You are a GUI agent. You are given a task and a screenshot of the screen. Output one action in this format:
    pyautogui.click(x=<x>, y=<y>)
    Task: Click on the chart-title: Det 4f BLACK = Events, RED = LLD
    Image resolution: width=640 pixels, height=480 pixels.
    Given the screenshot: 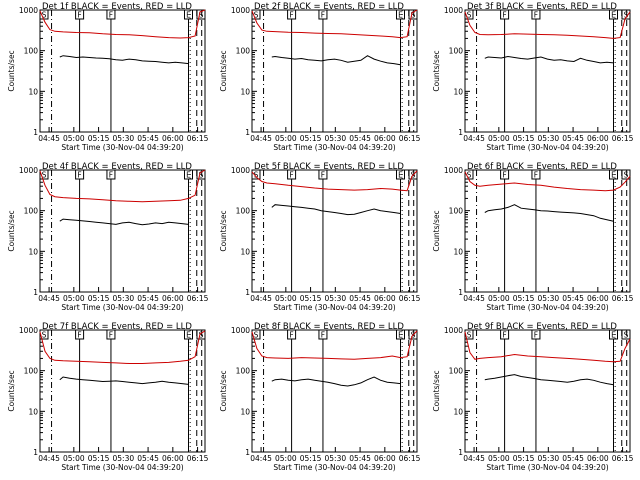 What is the action you would take?
    pyautogui.click(x=117, y=167)
    